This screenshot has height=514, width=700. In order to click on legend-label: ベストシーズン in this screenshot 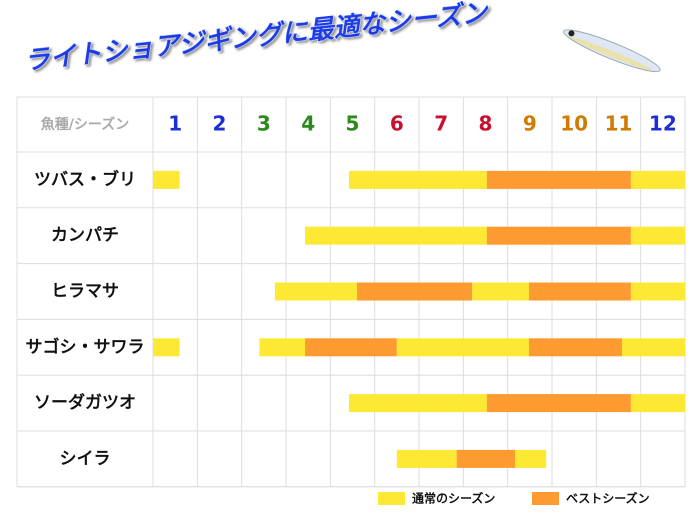, I will do `click(608, 498)`.